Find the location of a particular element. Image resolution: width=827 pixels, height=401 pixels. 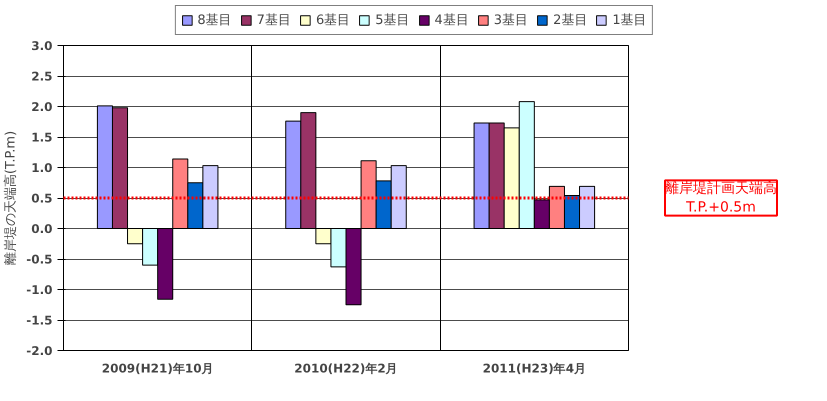

y-tick-label: 0.5 is located at coordinates (42, 199).